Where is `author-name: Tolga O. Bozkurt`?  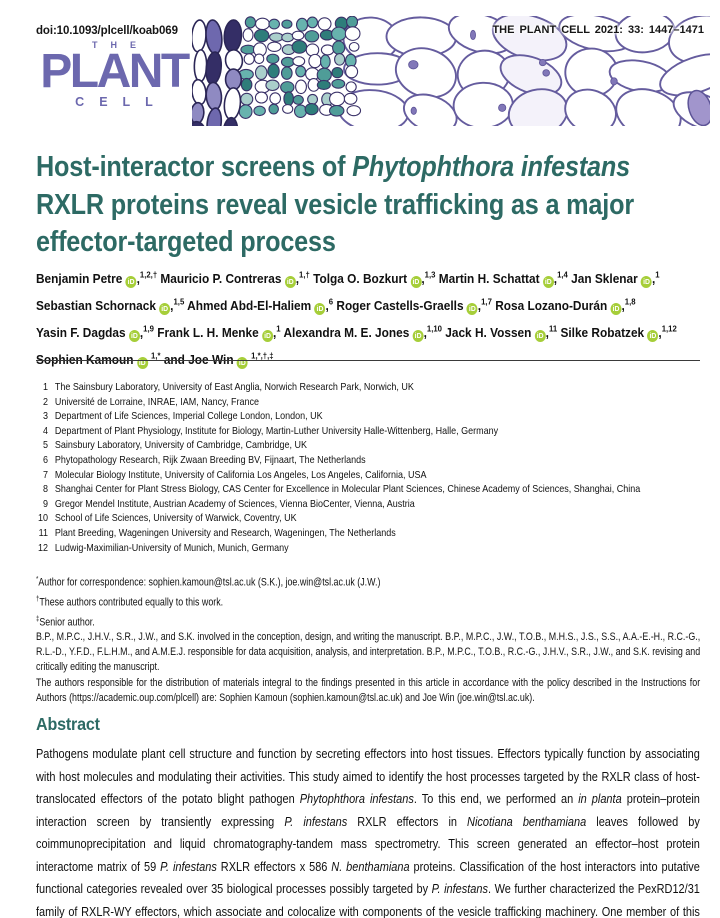
author-name: Tolga O. Bozkurt is located at coordinates (360, 279).